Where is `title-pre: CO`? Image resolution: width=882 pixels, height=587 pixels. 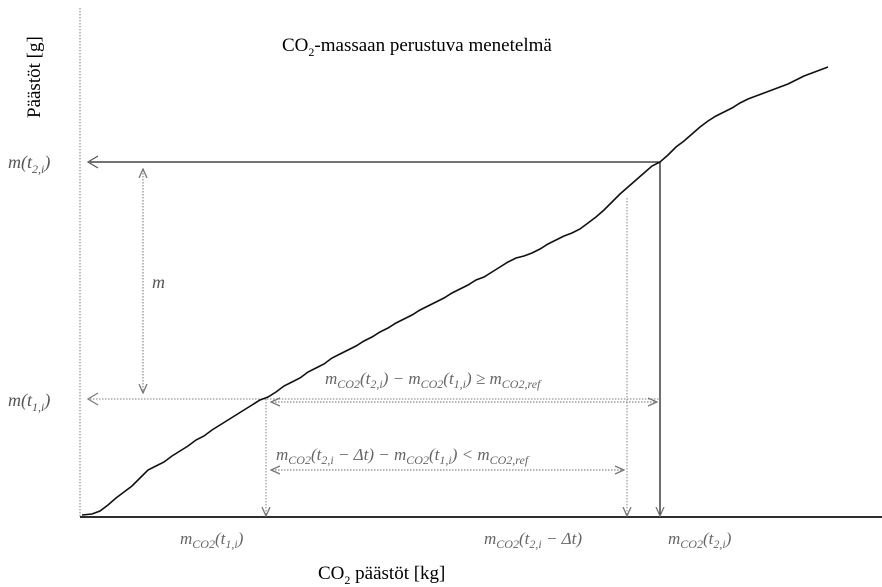
title-pre: CO is located at coordinates (295, 45).